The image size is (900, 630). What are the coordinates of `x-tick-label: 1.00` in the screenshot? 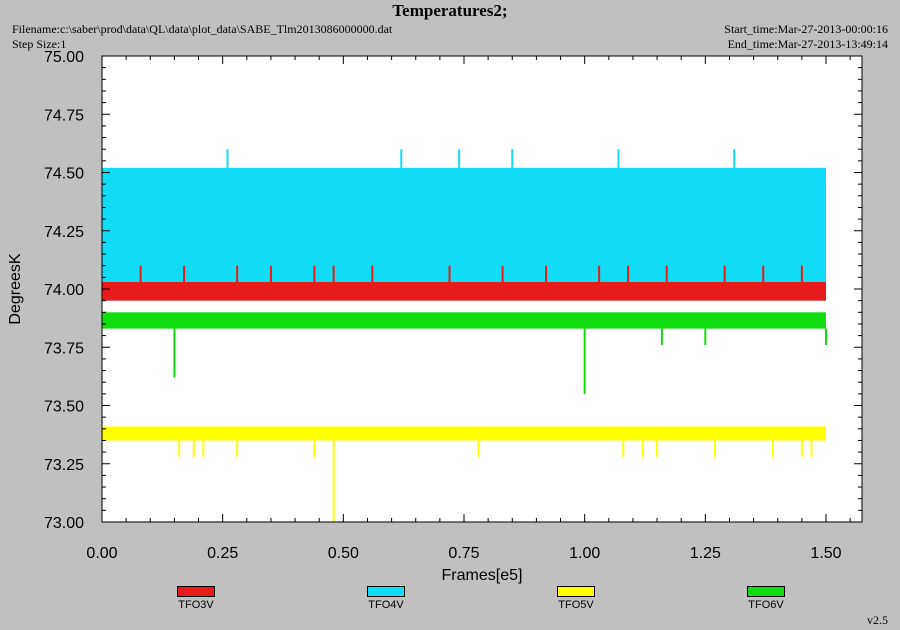 It's located at (584, 553).